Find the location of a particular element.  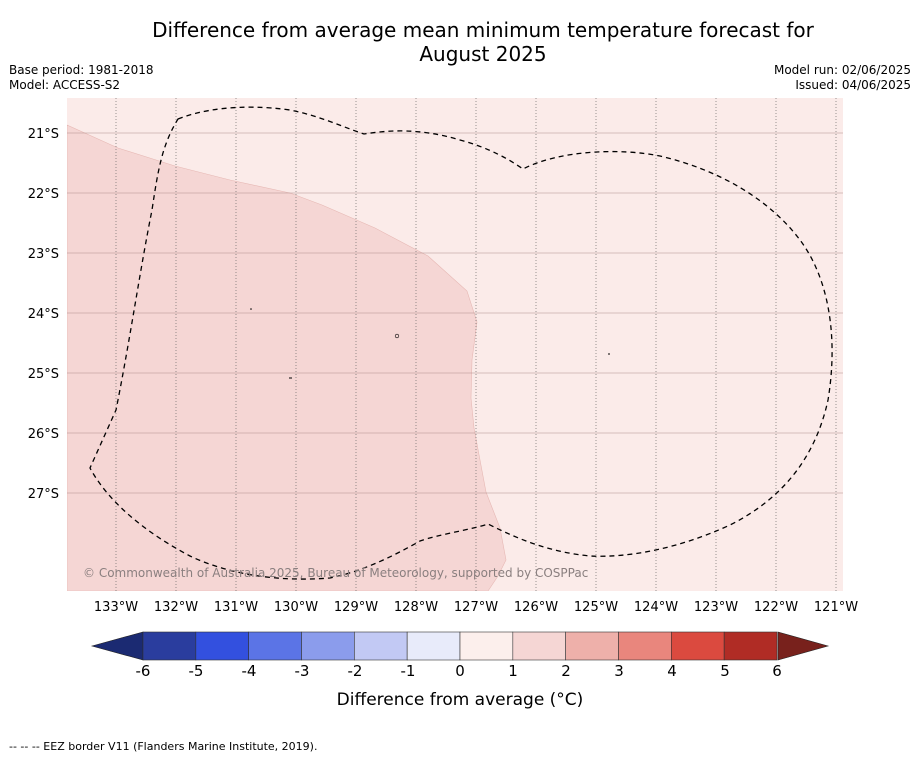

lat-label: 26°S is located at coordinates (43, 434).